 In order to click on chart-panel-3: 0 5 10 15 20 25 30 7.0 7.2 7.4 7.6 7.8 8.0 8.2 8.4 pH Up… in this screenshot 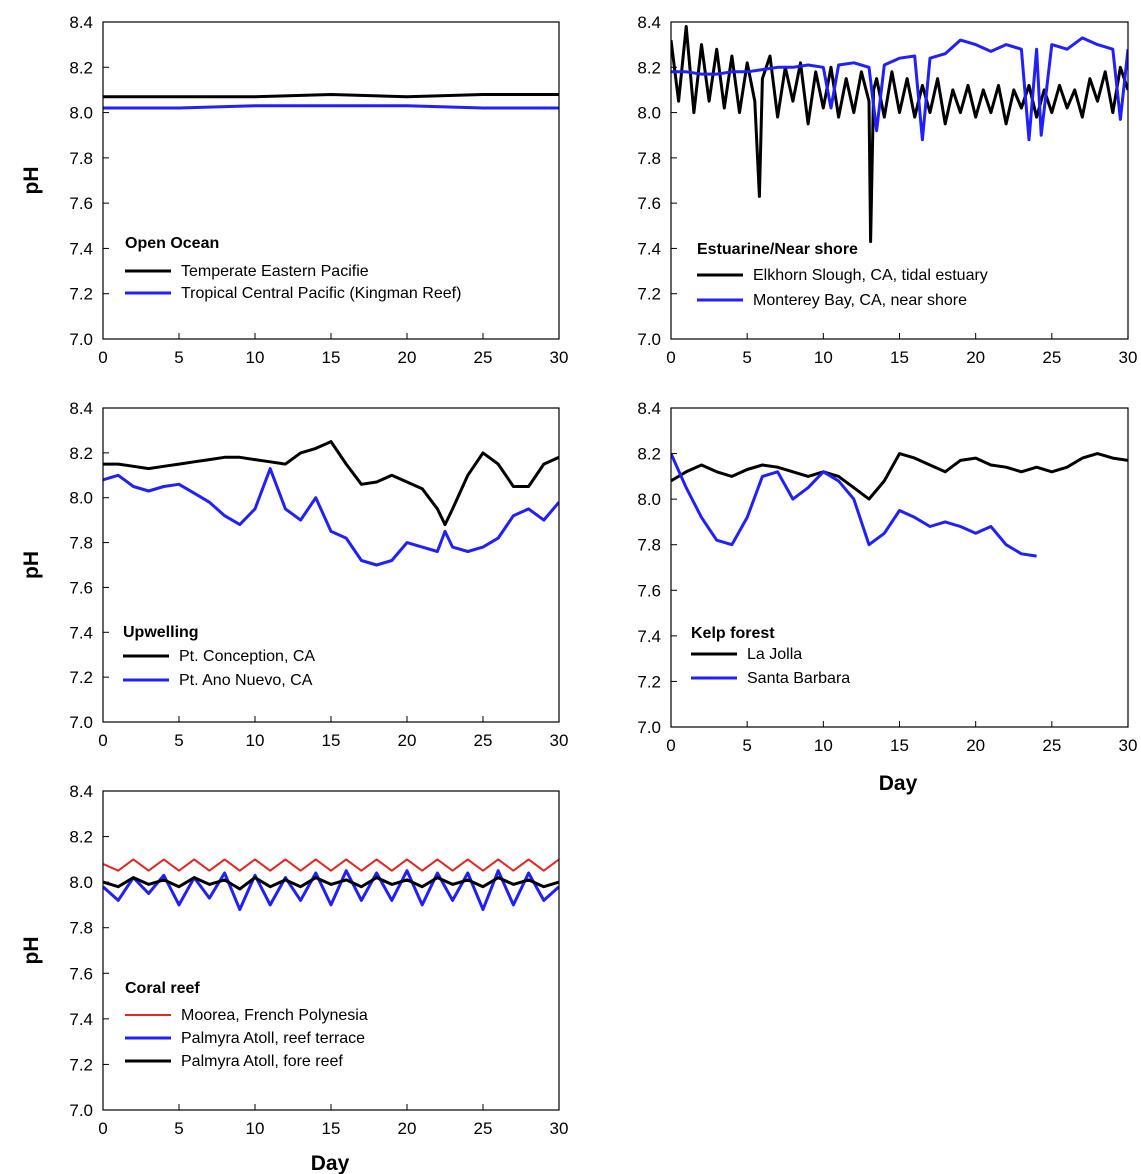, I will do `click(294, 574)`.